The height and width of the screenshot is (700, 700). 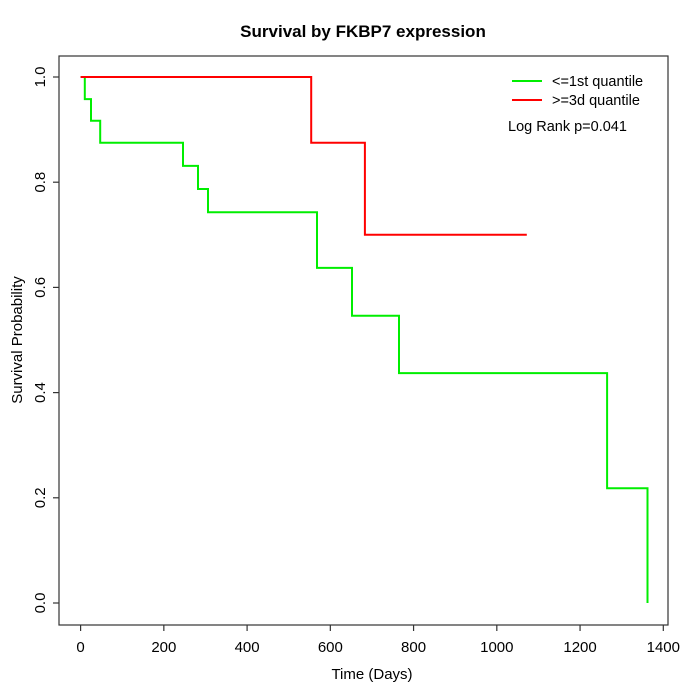 What do you see at coordinates (378, 640) in the screenshot?
I see `x-axis: 0 200 400 600 800 1000 1200 1400` at bounding box center [378, 640].